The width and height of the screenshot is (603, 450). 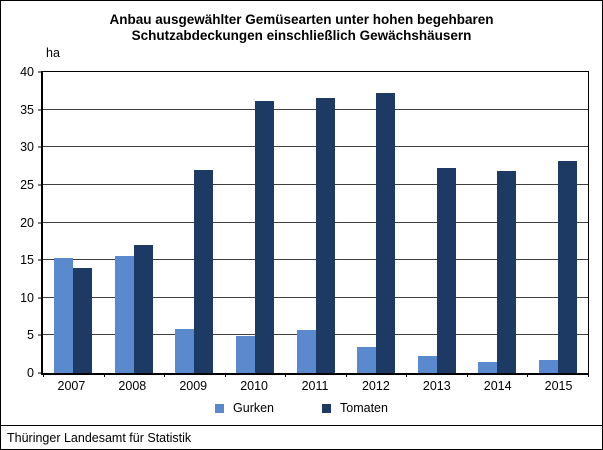 I want to click on bar-gurken-2015, so click(x=548, y=366).